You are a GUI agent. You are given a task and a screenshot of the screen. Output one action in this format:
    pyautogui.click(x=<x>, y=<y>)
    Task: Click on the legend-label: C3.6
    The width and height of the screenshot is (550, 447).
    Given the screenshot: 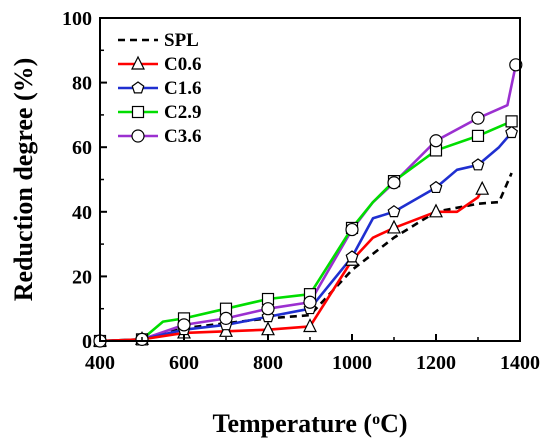 What is the action you would take?
    pyautogui.click(x=182, y=136)
    